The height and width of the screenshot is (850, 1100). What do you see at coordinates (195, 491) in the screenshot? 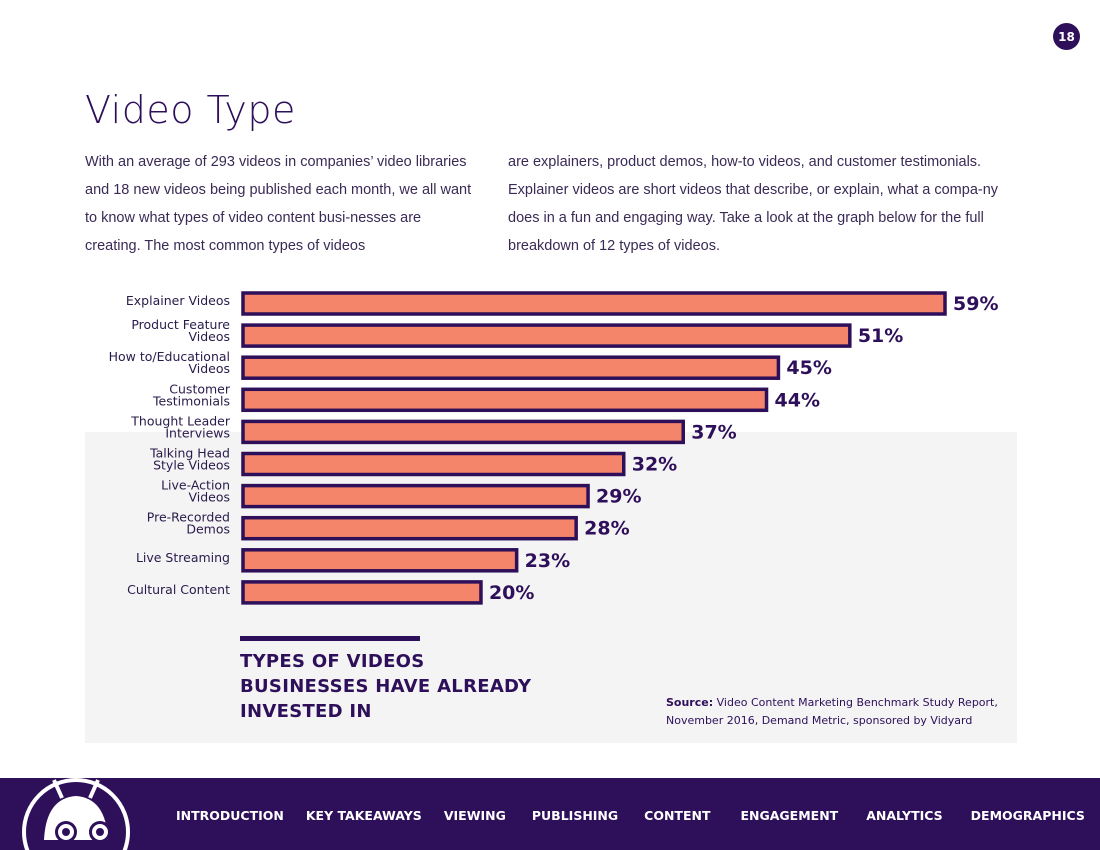
I see `category-label-6: Live-Action Videos` at bounding box center [195, 491].